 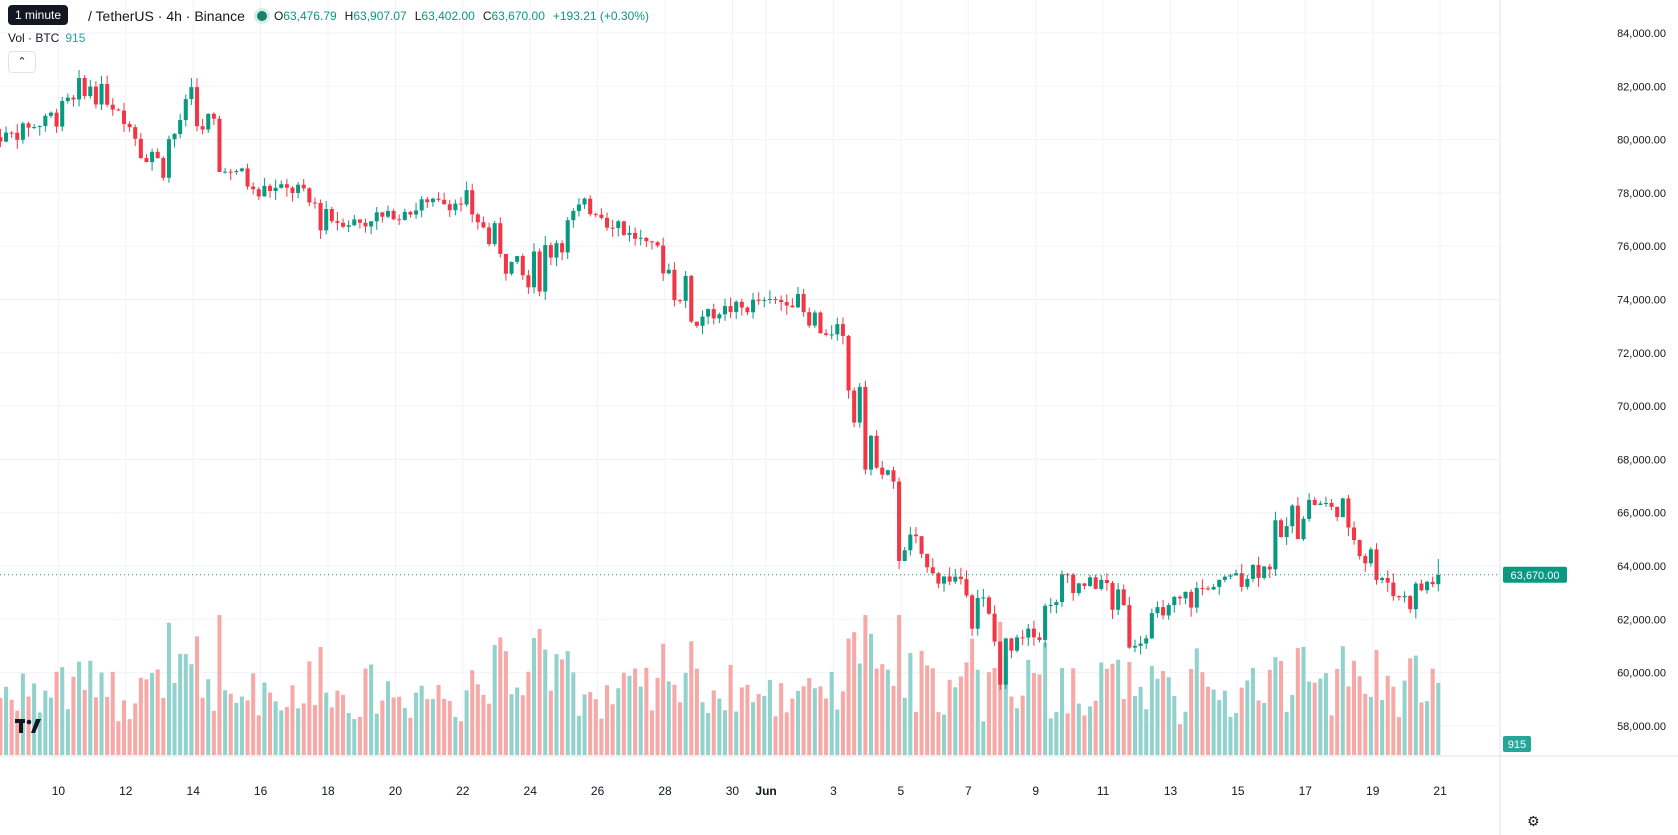 What do you see at coordinates (733, 791) in the screenshot?
I see `x-tick-label: 30` at bounding box center [733, 791].